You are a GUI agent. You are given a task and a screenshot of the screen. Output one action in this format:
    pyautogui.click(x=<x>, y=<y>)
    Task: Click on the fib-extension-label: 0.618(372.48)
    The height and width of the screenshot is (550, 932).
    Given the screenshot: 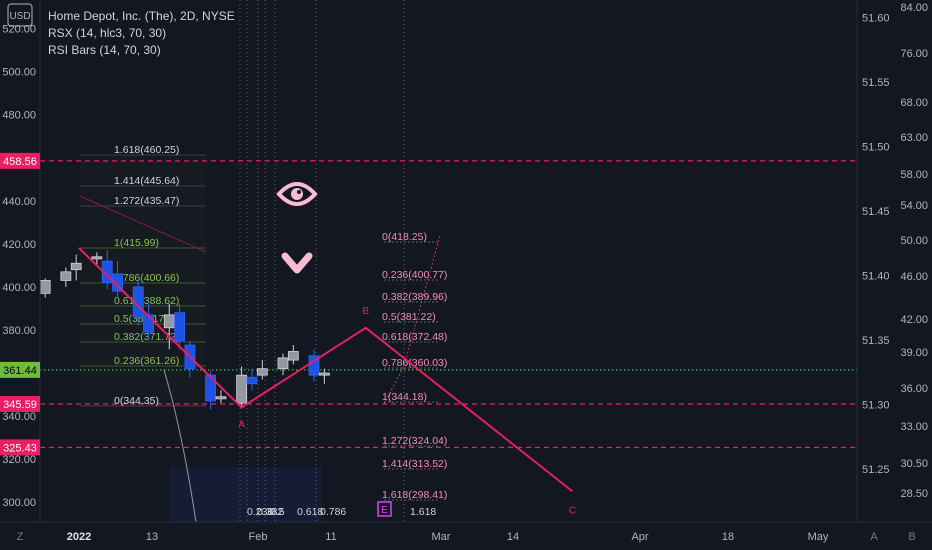 What is the action you would take?
    pyautogui.click(x=414, y=337)
    